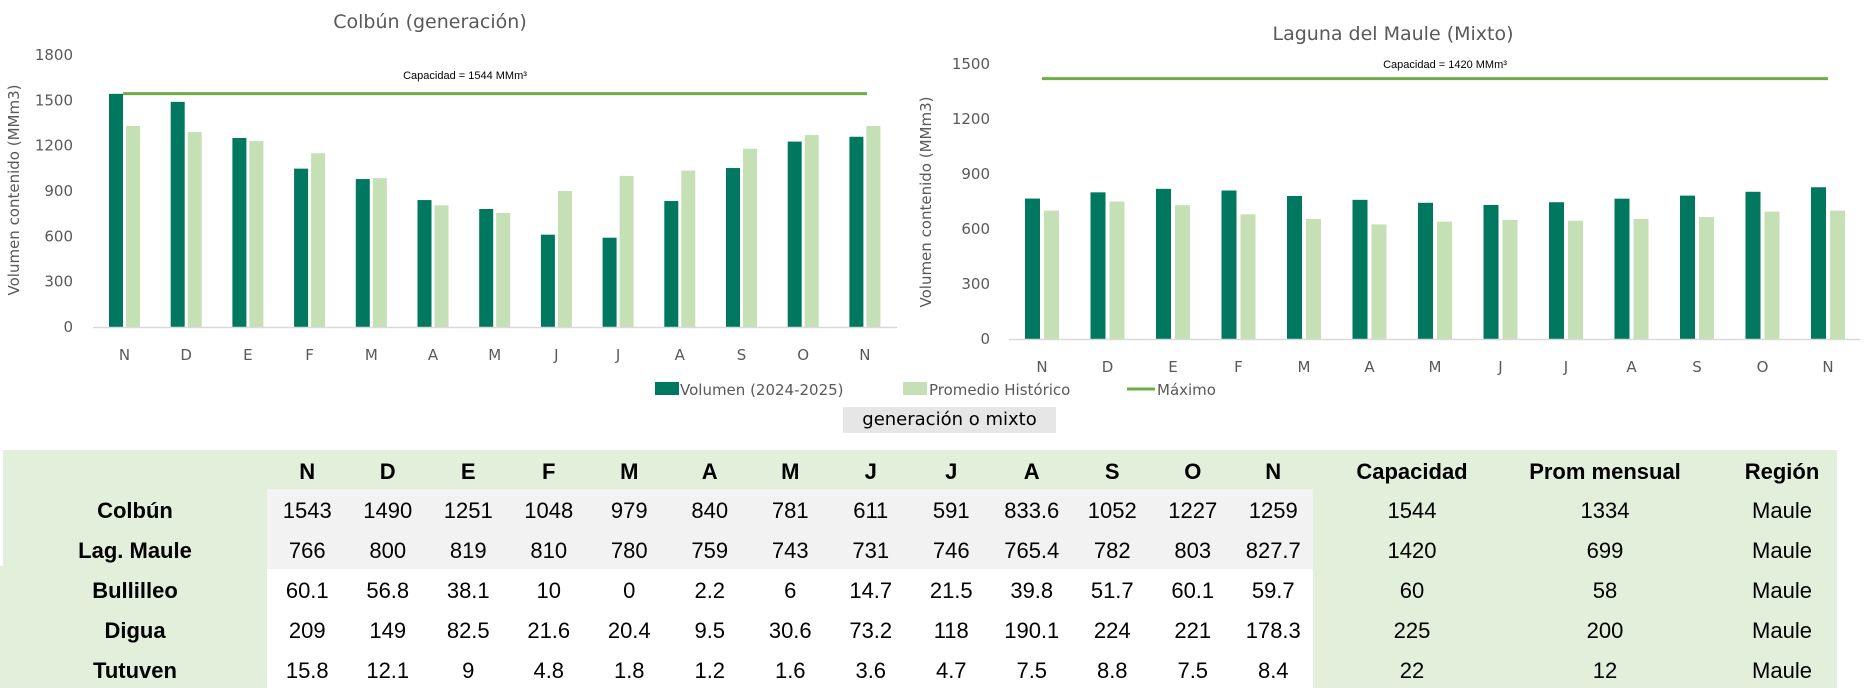  Describe the element at coordinates (307, 630) in the screenshot. I see `table-cell: 209` at that location.